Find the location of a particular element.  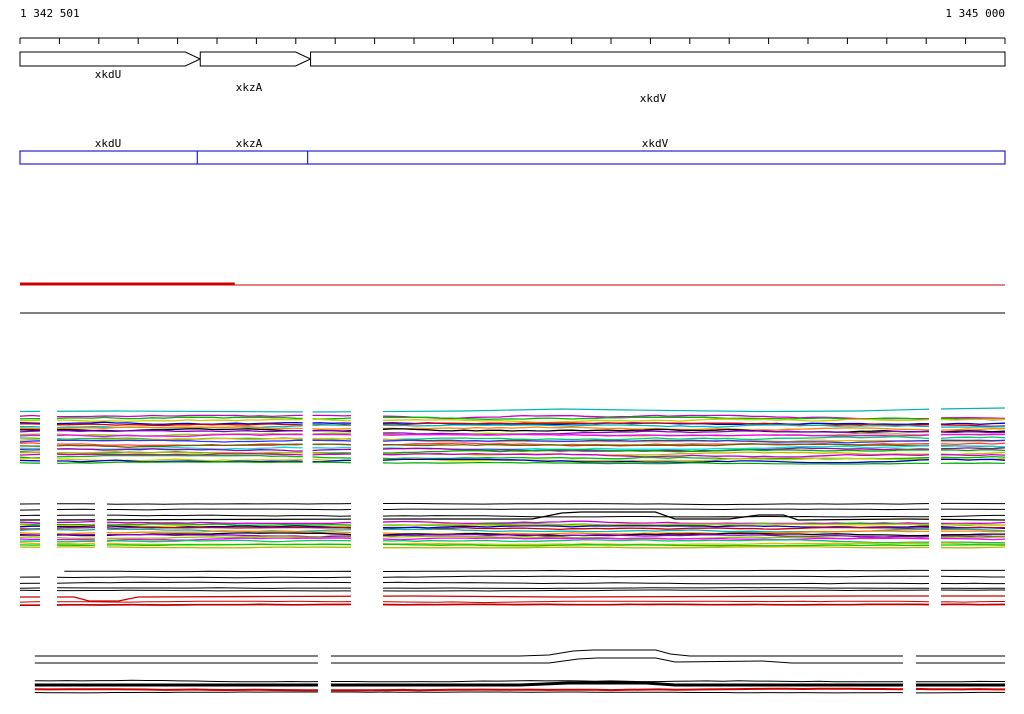

ruler is located at coordinates (512, 40).